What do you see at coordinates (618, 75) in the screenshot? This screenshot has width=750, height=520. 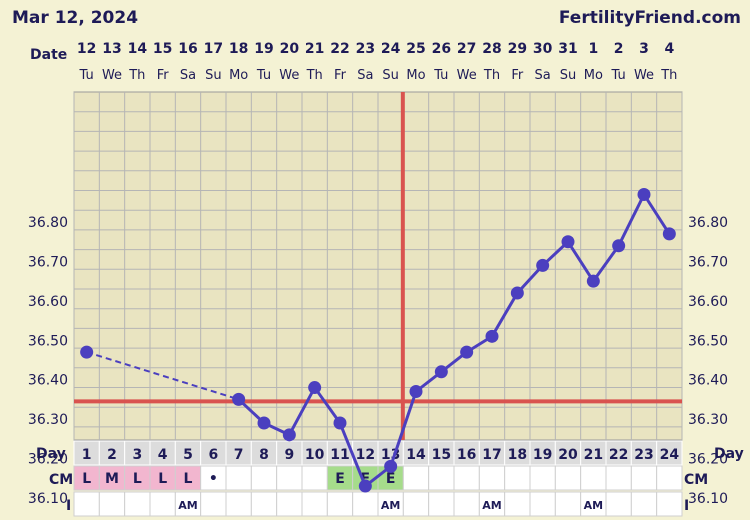 I see `weekday-label: Tu` at bounding box center [618, 75].